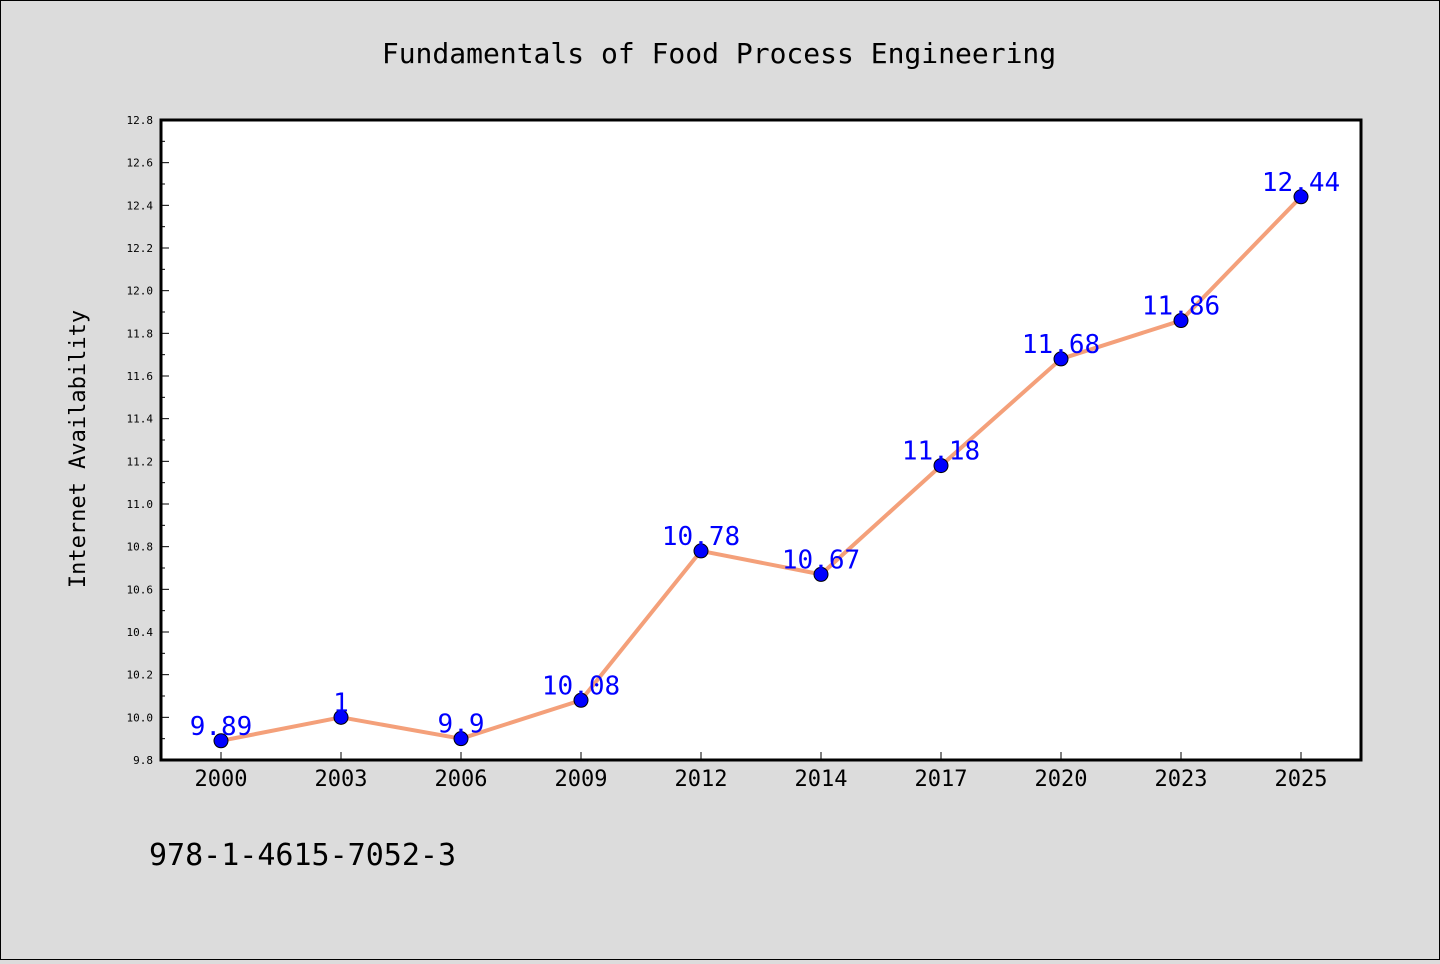  What do you see at coordinates (821, 560) in the screenshot?
I see `data-label: 10.67` at bounding box center [821, 560].